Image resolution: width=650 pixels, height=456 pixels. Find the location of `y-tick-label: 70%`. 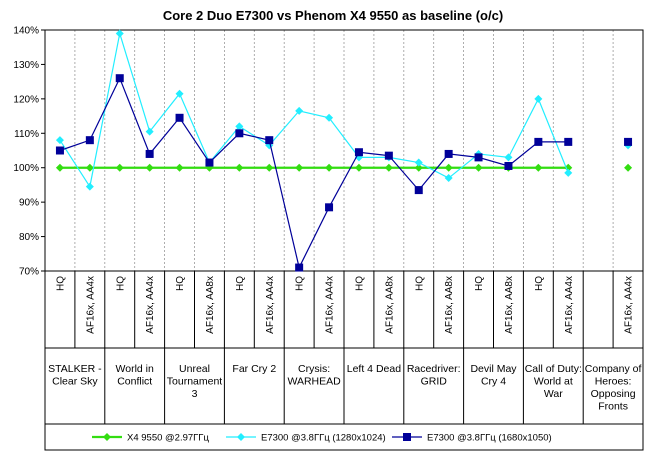

y-tick-label: 70% is located at coordinates (29, 272).